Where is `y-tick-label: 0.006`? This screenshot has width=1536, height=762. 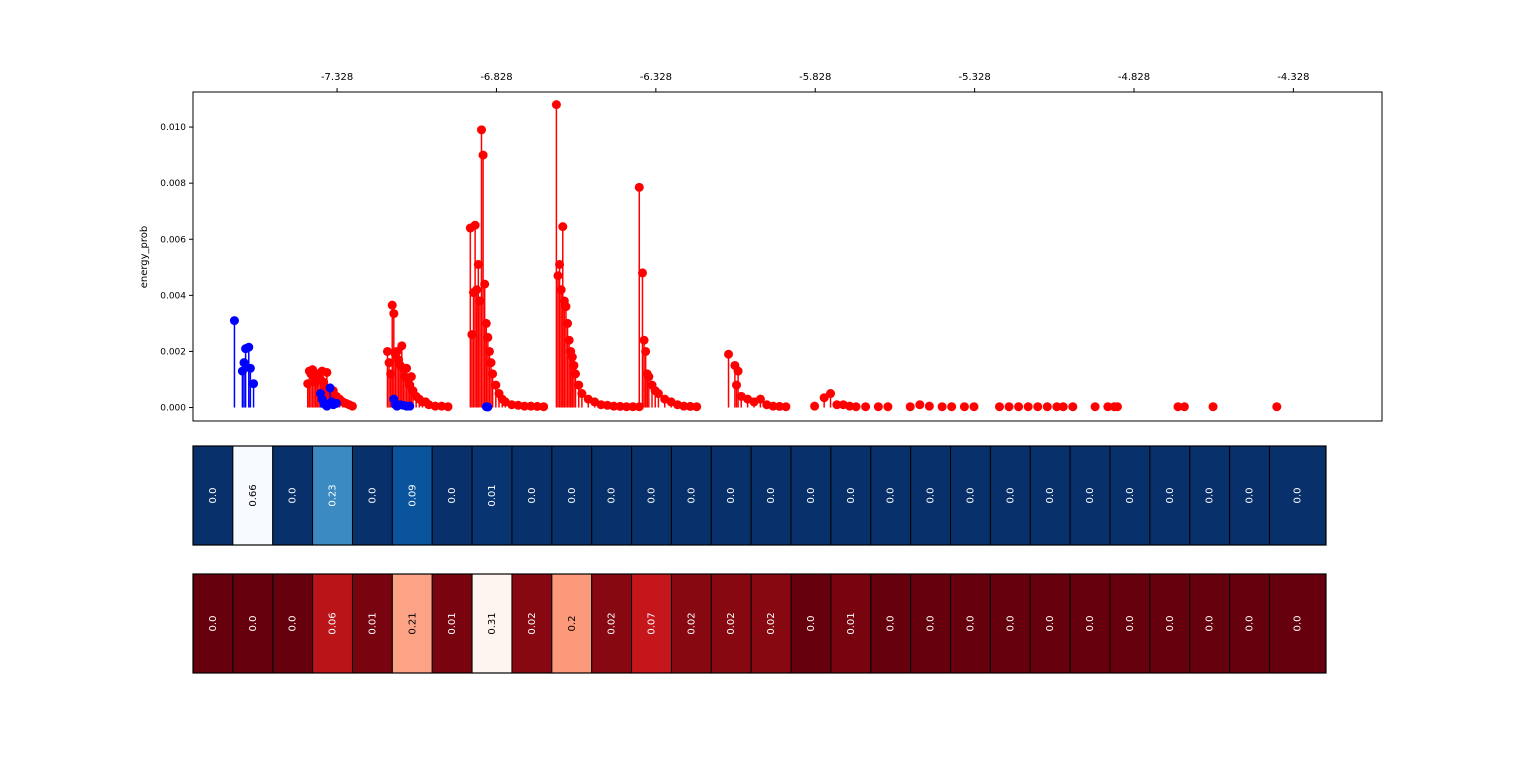 y-tick-label: 0.006 is located at coordinates (173, 240).